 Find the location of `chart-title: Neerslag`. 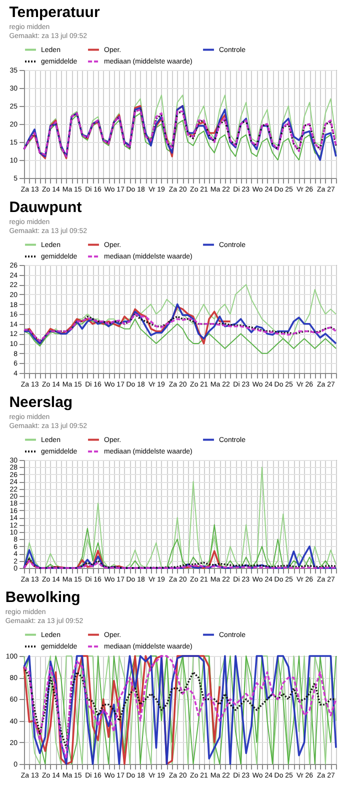

chart-title: Neerslag is located at coordinates (41, 402).